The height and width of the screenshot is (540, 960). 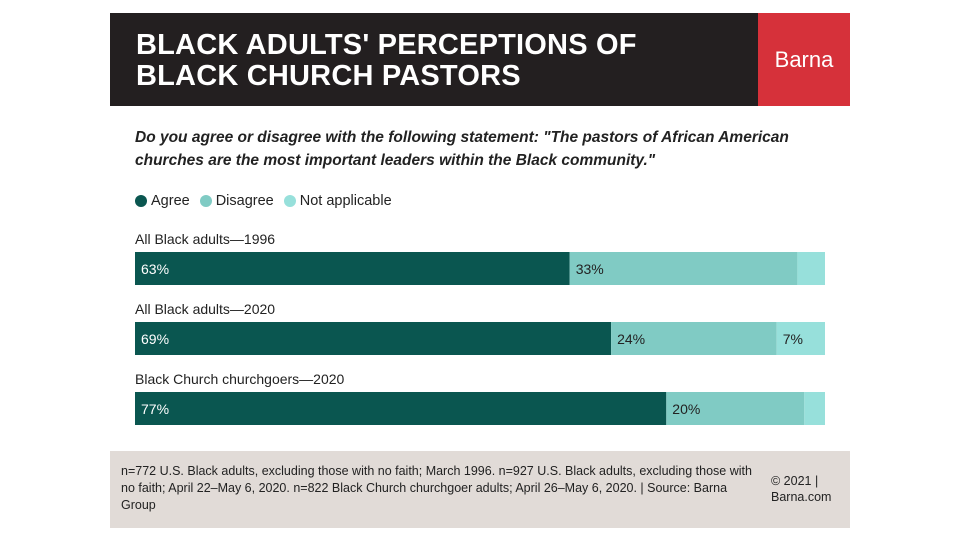 What do you see at coordinates (205, 239) in the screenshot?
I see `category-label: All Black adults—1996` at bounding box center [205, 239].